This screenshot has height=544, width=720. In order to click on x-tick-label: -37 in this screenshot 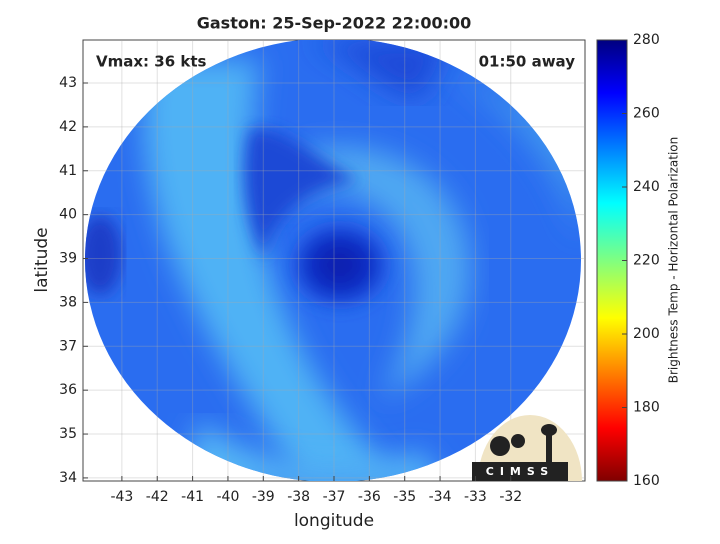, I will do `click(334, 497)`.